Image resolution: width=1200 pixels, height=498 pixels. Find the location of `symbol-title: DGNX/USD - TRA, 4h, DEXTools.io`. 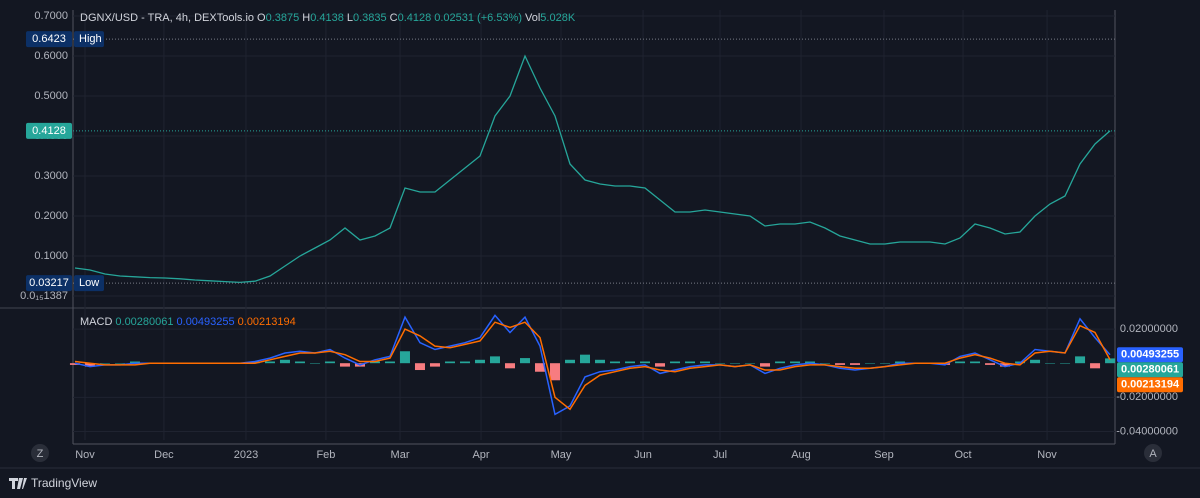

symbol-title: DGNX/USD - TRA, 4h, DEXTools.io is located at coordinates (167, 18).